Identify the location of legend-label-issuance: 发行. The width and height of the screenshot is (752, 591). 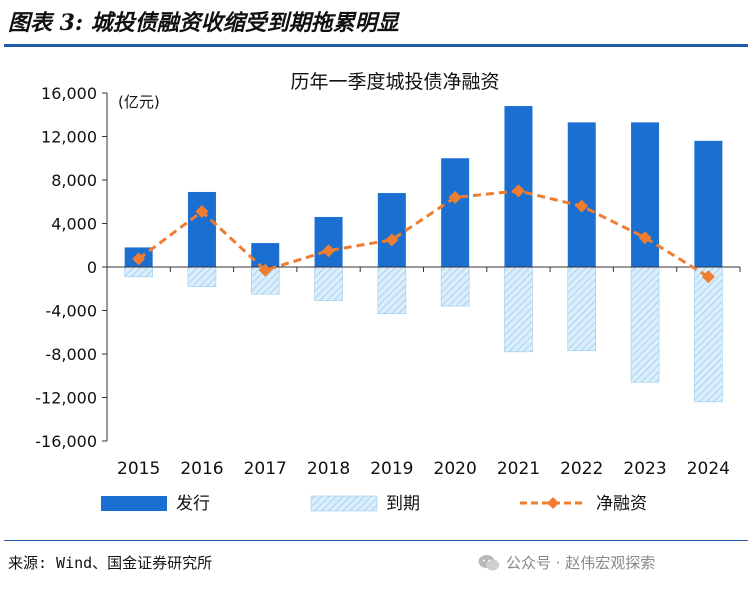
(193, 504).